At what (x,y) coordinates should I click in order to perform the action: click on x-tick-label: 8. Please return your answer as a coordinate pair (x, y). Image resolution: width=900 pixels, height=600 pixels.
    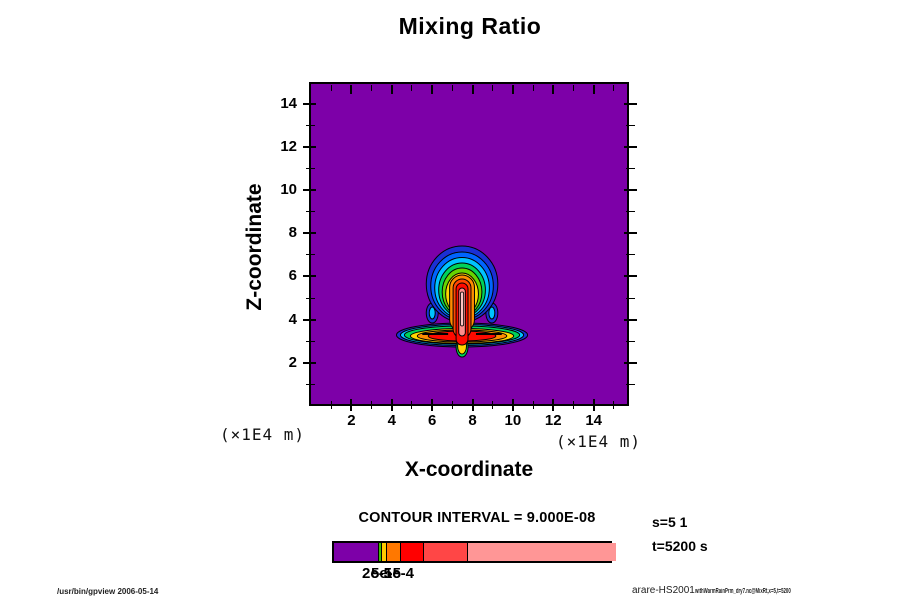
    Looking at the image, I should click on (472, 420).